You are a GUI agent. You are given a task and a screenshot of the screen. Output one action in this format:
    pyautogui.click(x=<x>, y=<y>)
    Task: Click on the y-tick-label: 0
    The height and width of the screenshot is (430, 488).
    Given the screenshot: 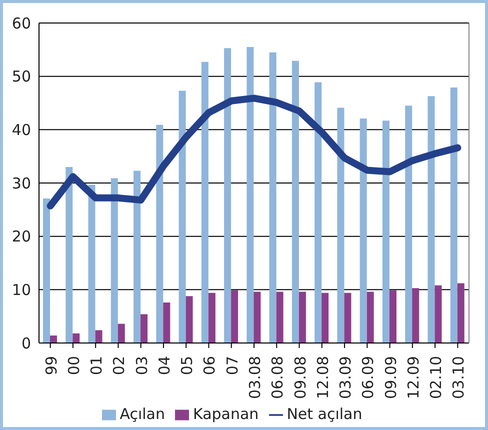 What is the action you would take?
    pyautogui.click(x=26, y=343)
    